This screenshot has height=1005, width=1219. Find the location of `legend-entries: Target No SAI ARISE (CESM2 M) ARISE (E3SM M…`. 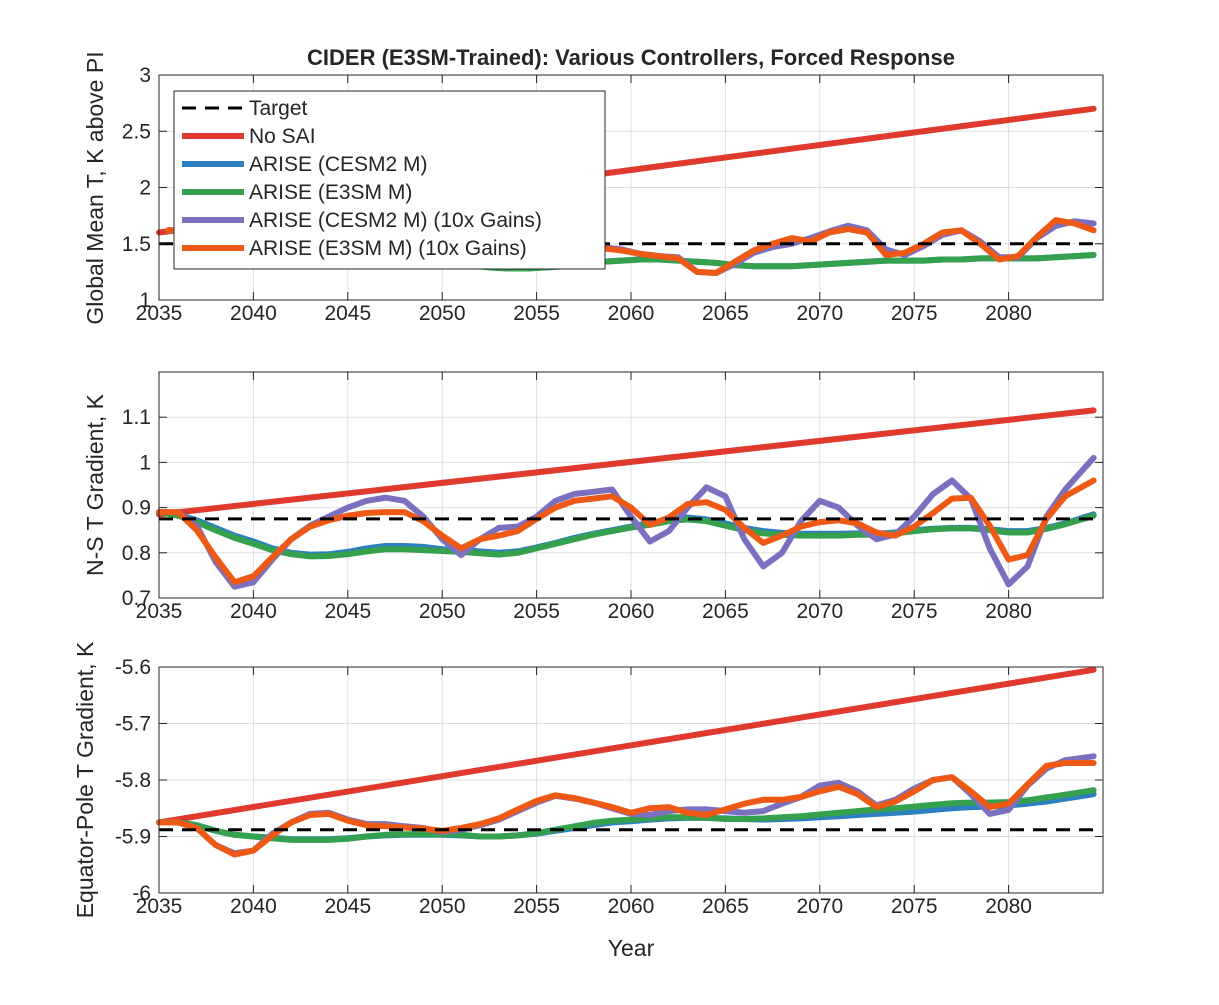

legend-entries: Target No SAI ARISE (CESM2 M) ARISE (E3SM M… is located at coordinates (362, 178).